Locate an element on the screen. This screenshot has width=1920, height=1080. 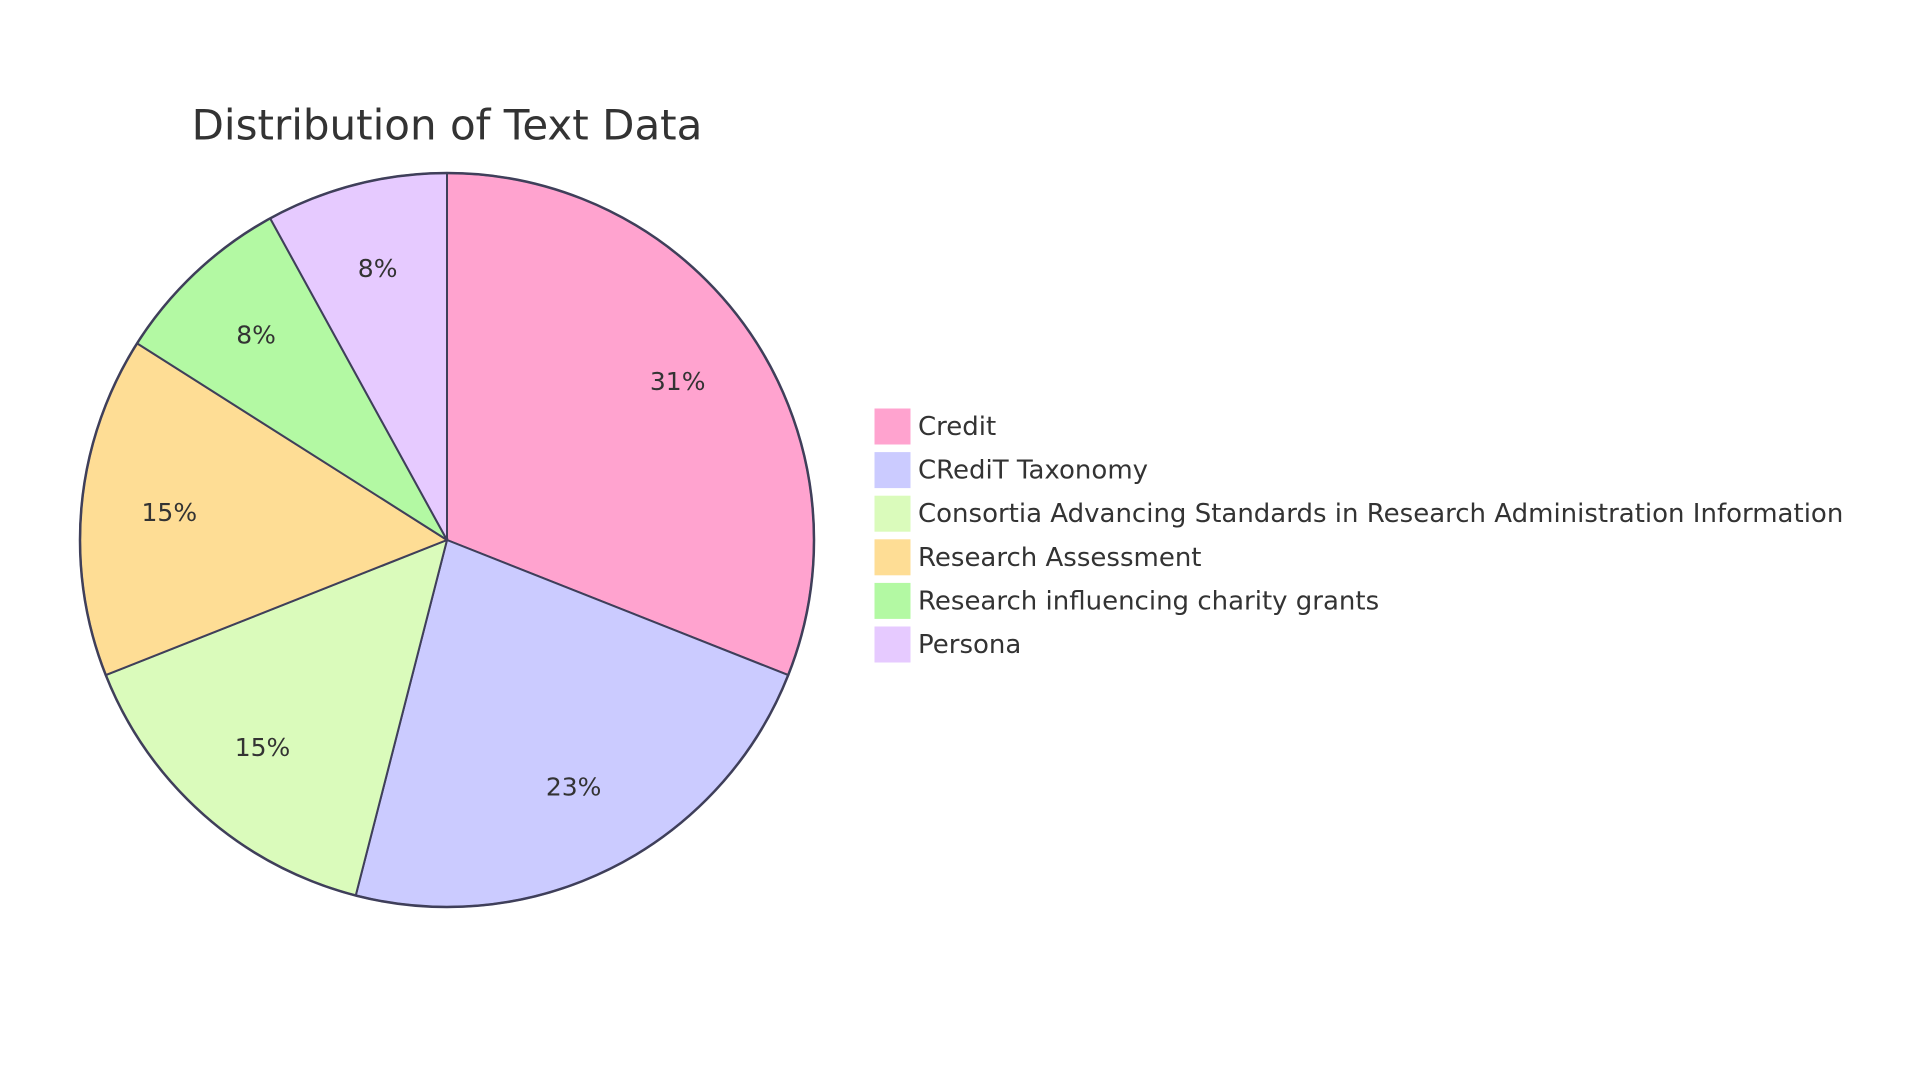
legend-label: Research Assessment is located at coordinates (1060, 558).